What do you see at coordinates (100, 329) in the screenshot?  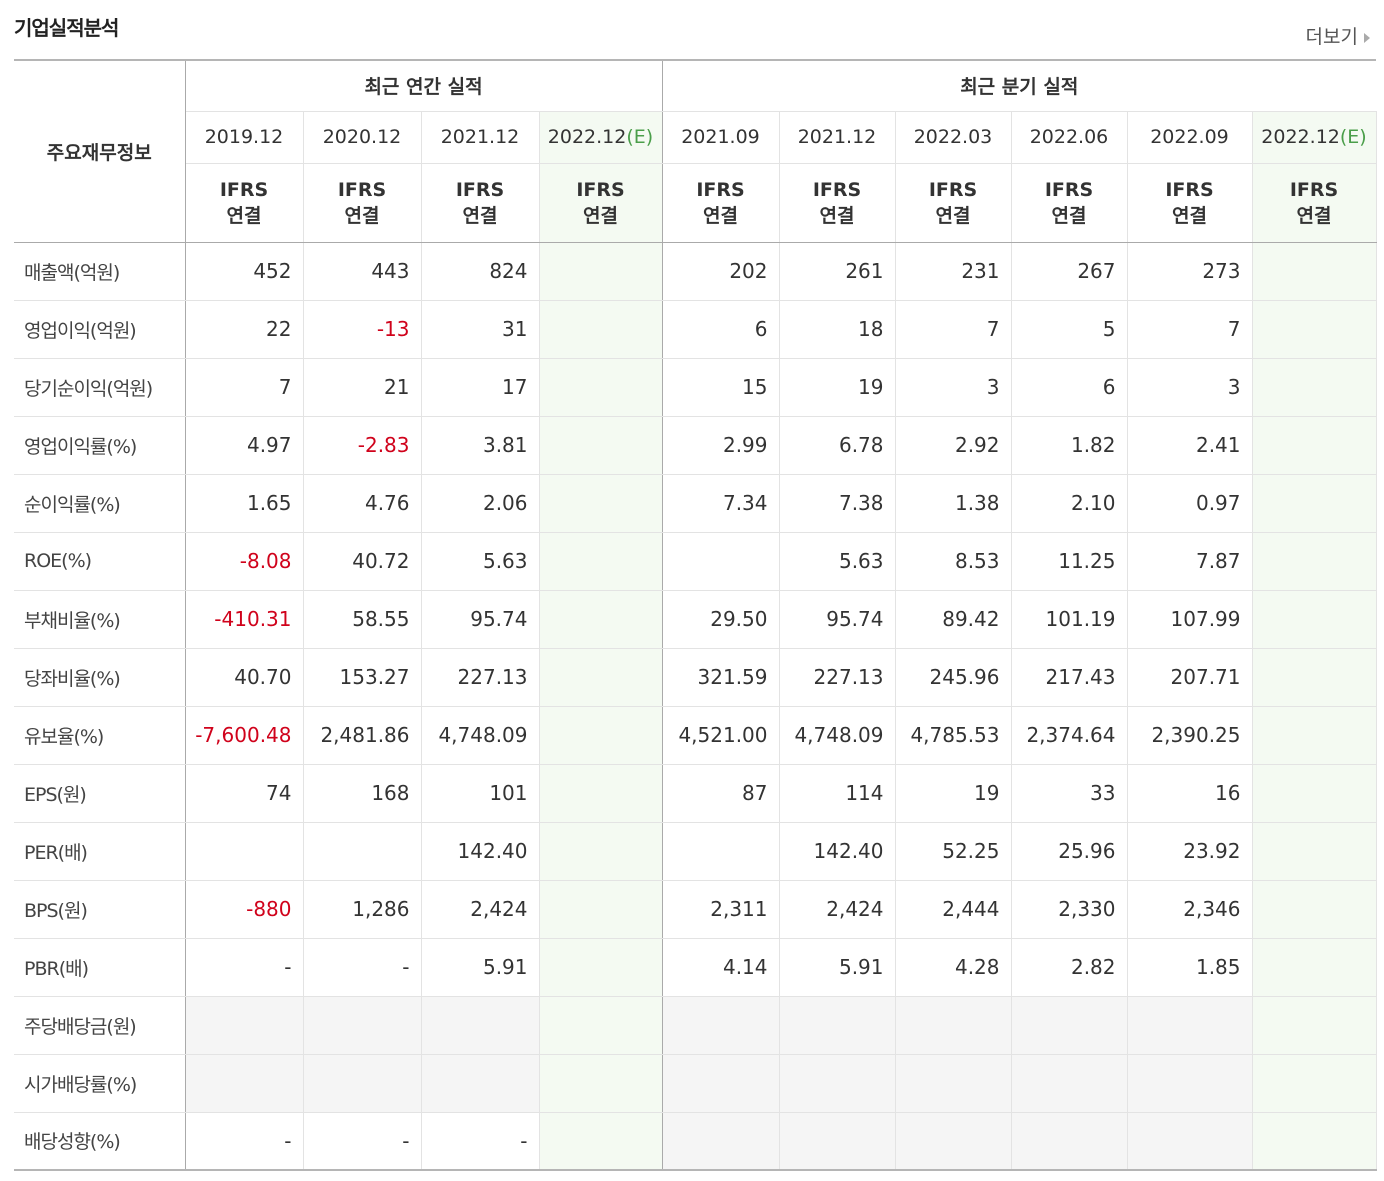 I see `row-label: 영업이익(억원)` at bounding box center [100, 329].